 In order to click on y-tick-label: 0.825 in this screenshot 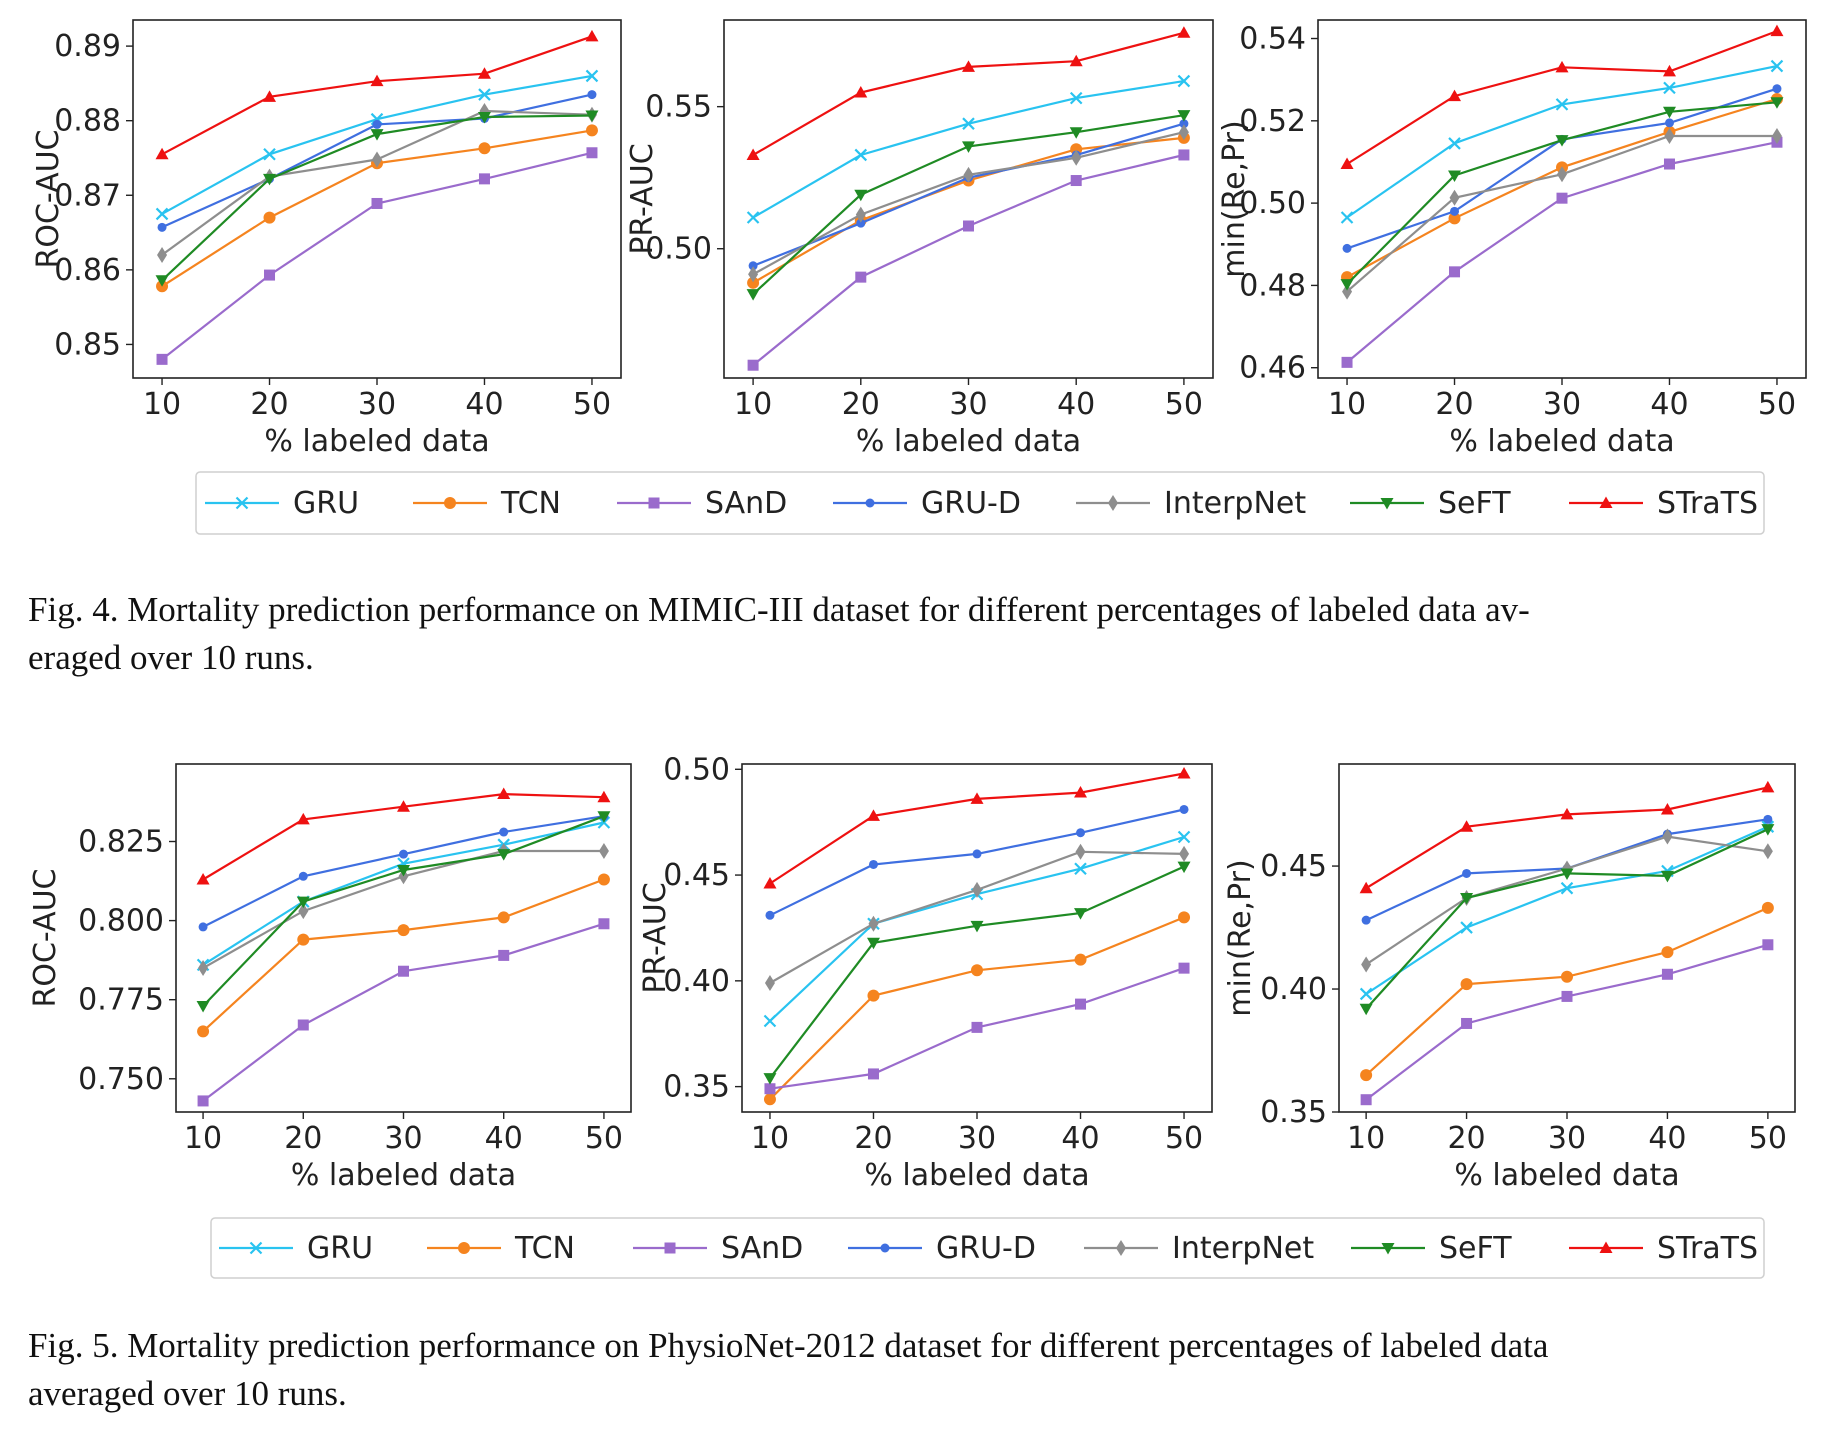, I will do `click(121, 842)`.